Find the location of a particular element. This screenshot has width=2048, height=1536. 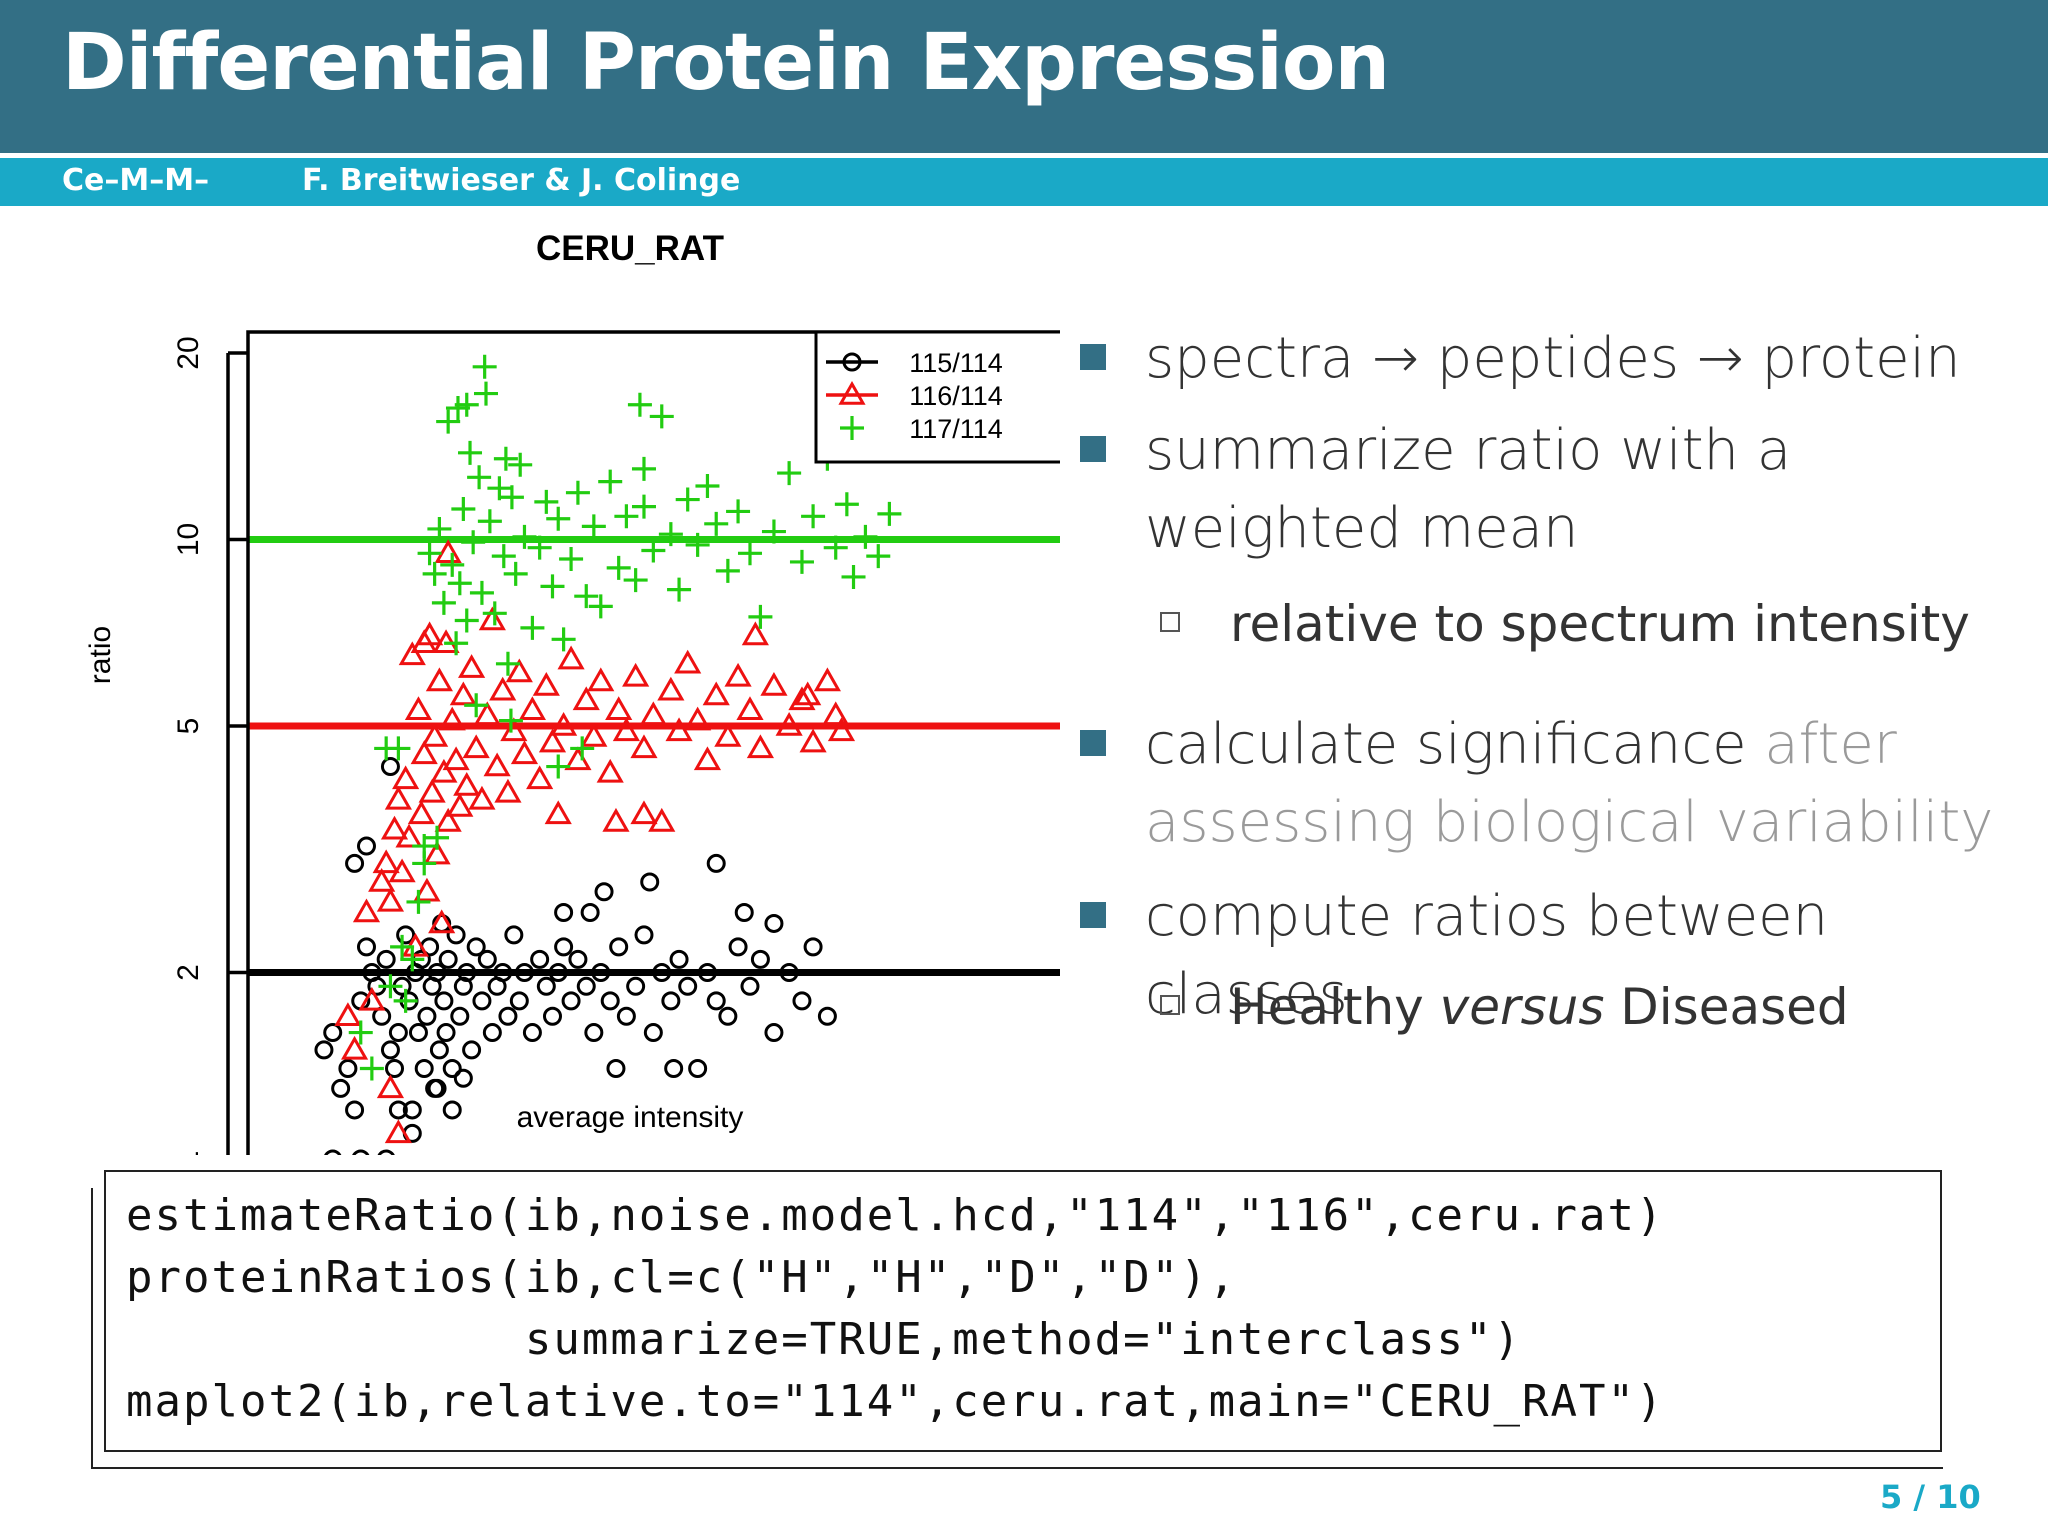

sub-bullet-text: Healthy versus Diseased is located at coordinates (1639, 1007).